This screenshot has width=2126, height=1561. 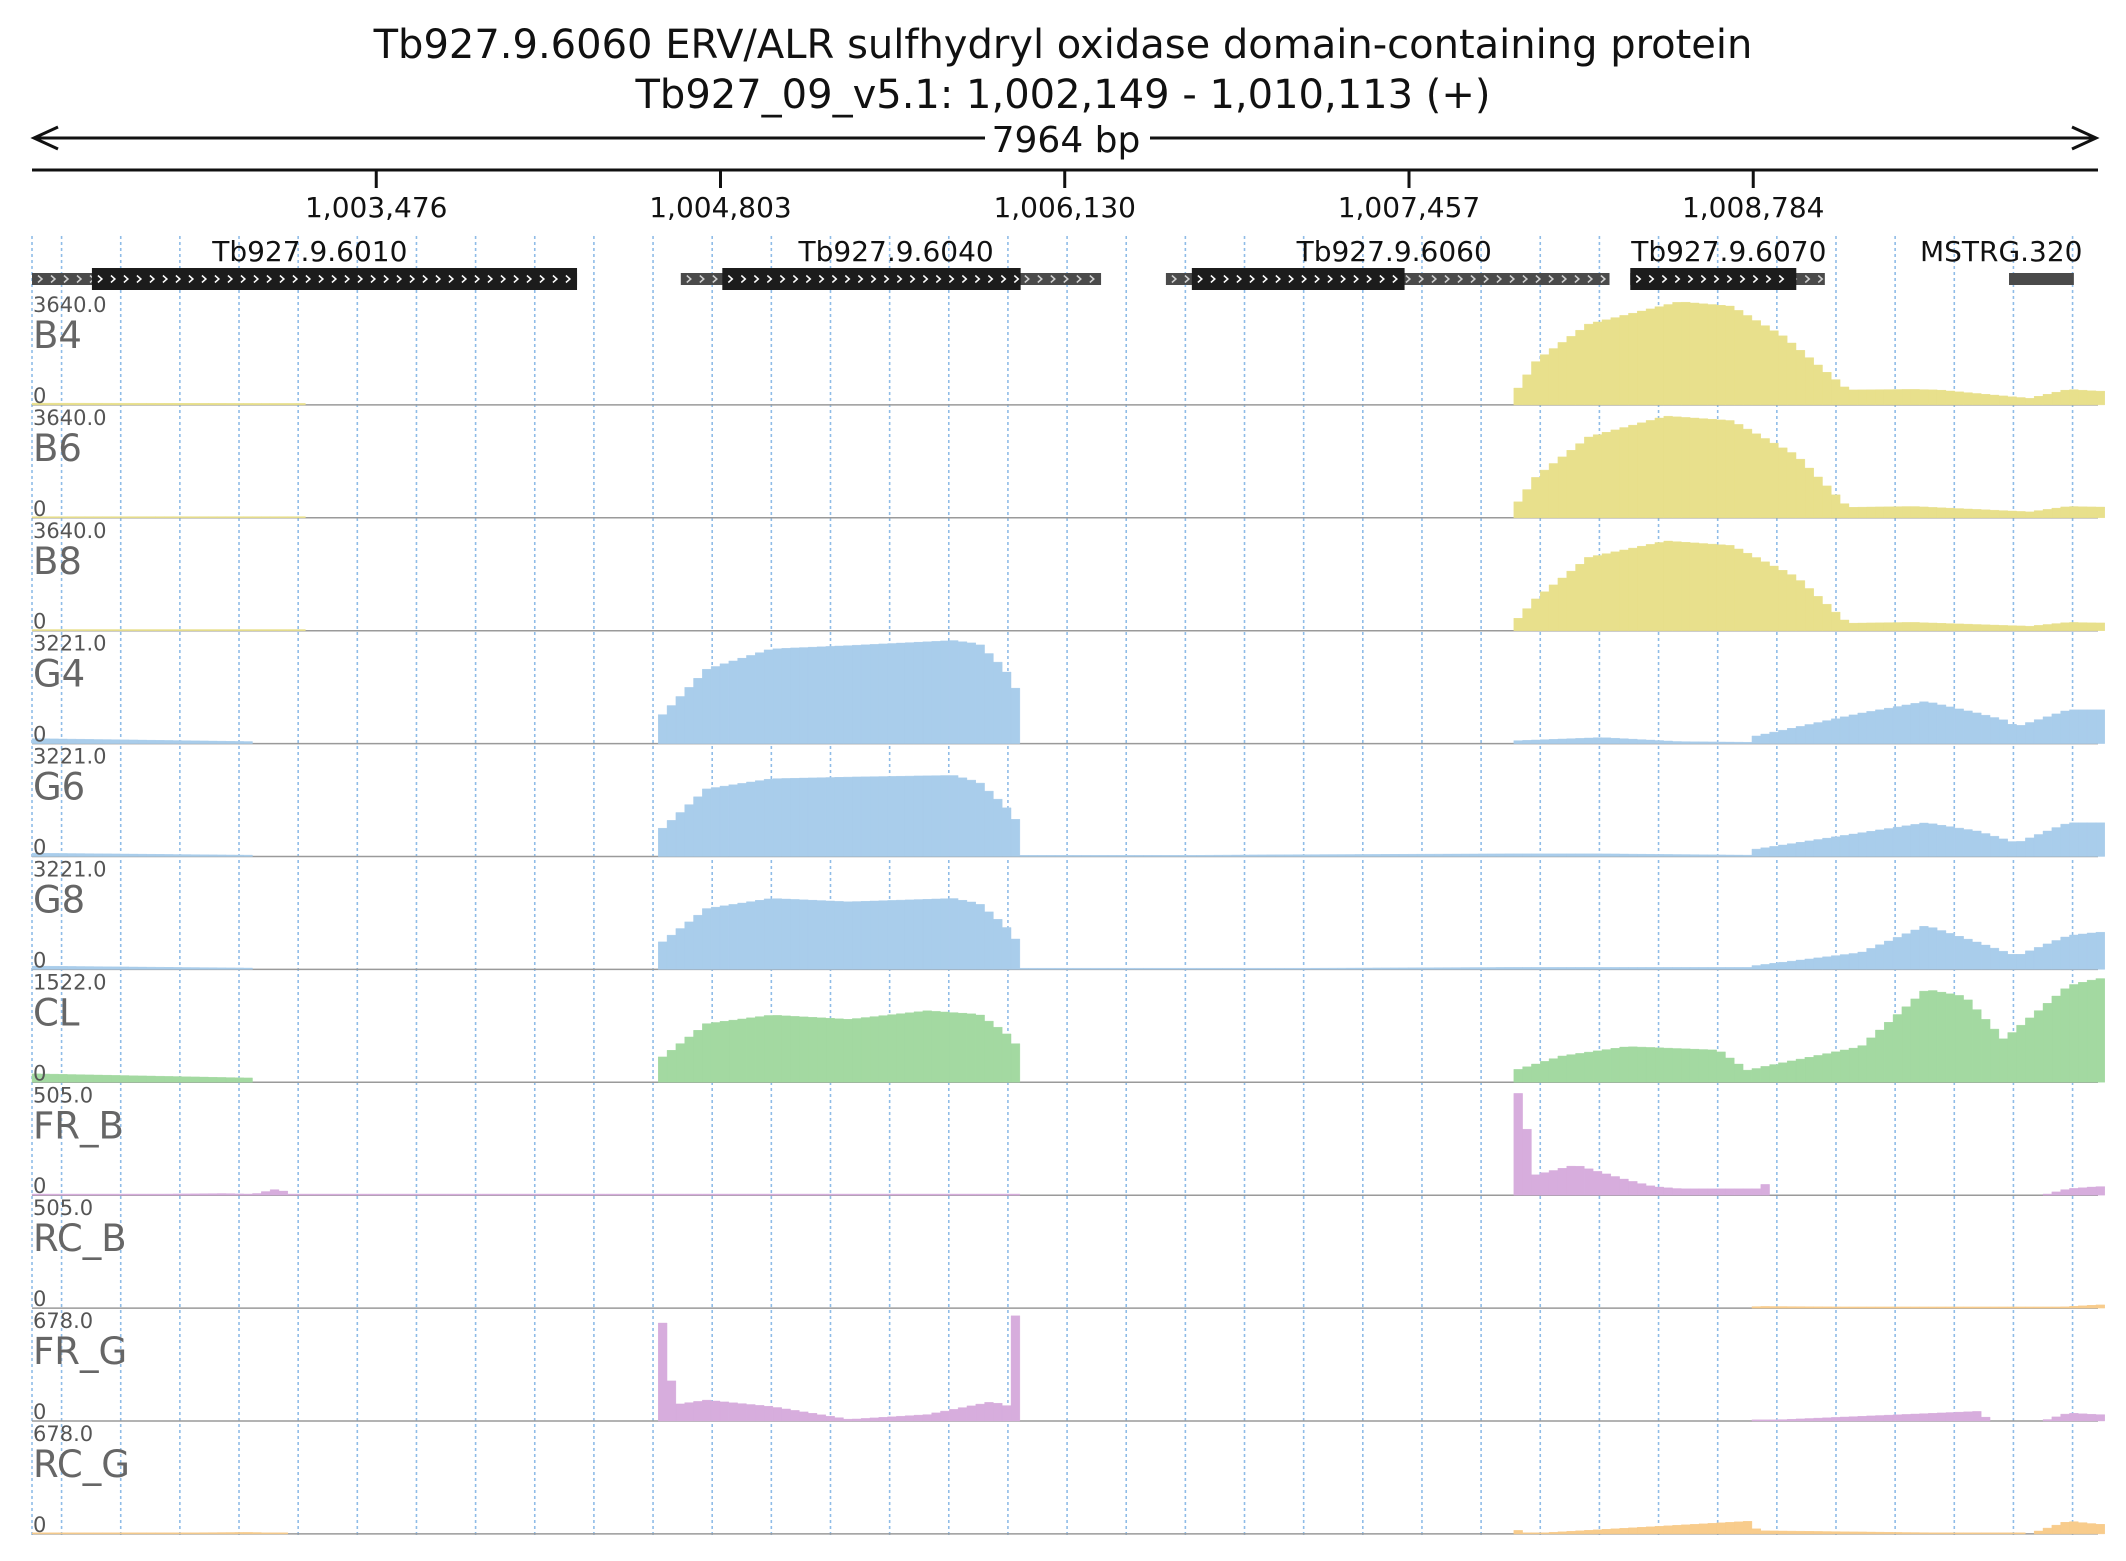 I want to click on coverage-track-g6: 3221.0G6 0, so click(x=1068, y=802).